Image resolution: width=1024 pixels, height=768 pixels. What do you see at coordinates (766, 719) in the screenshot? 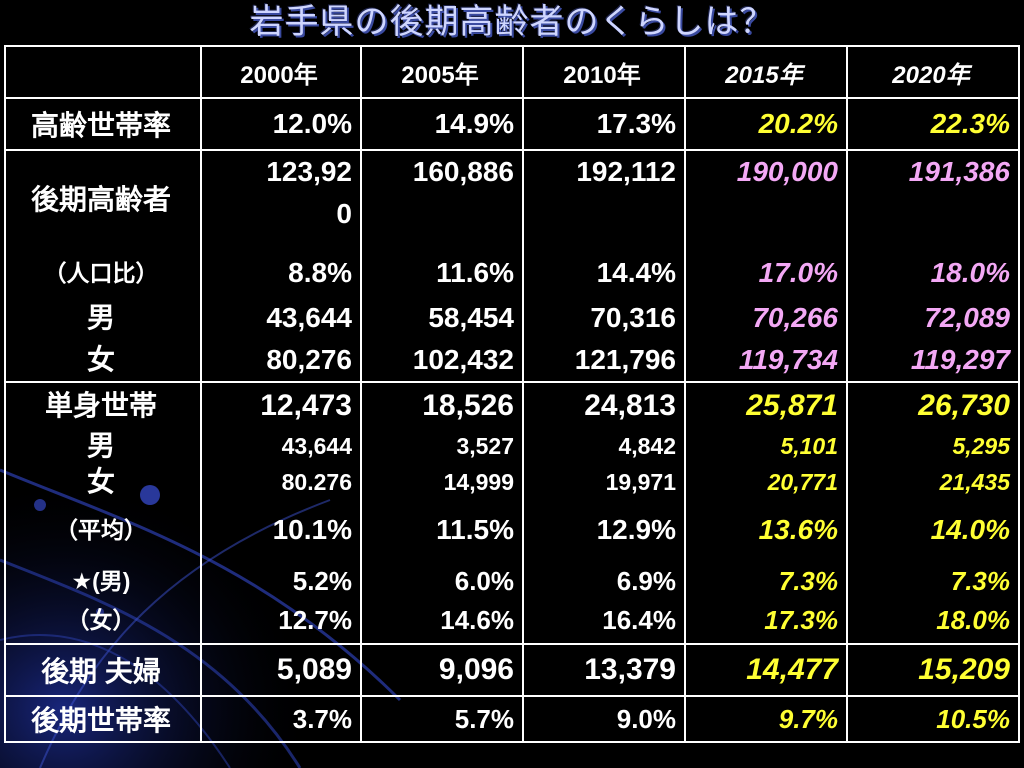
I see `table-cell: 9.7%` at bounding box center [766, 719].